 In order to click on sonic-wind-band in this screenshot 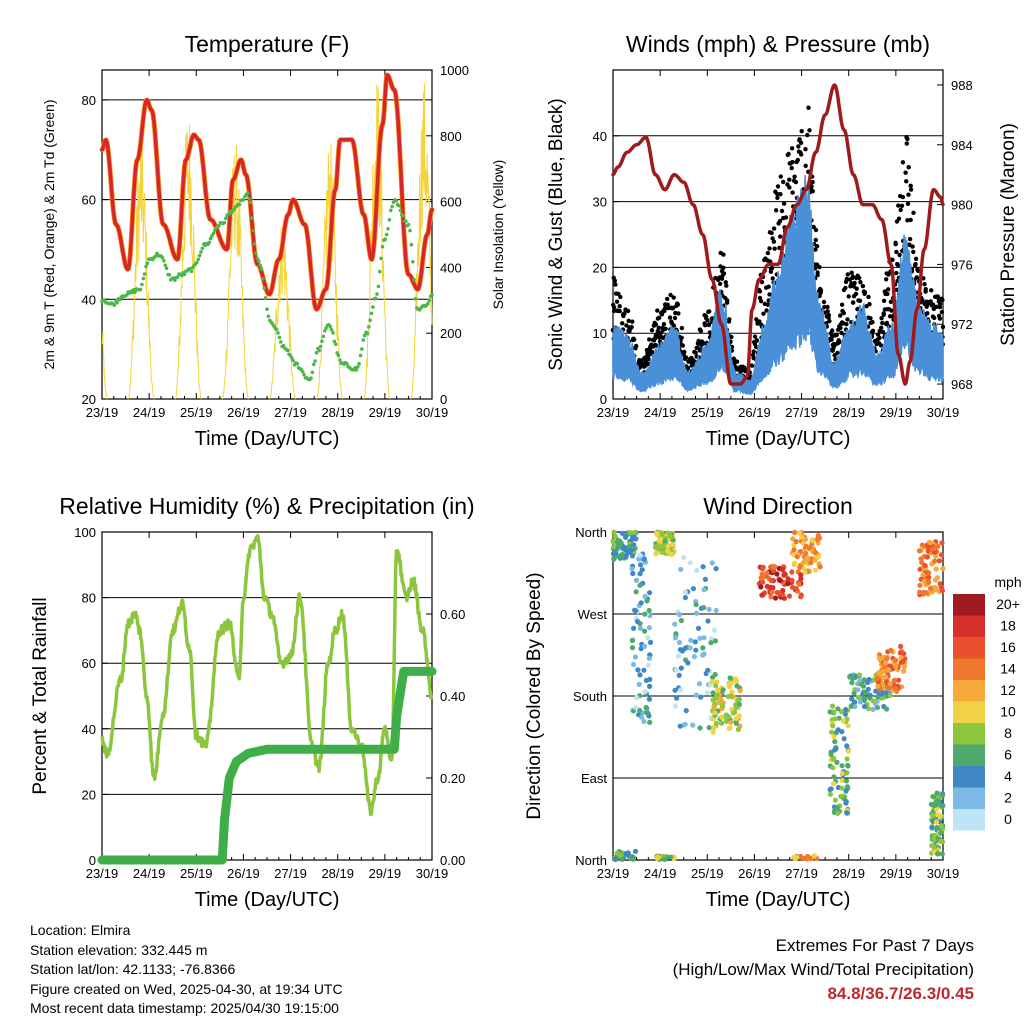, I will do `click(778, 286)`.